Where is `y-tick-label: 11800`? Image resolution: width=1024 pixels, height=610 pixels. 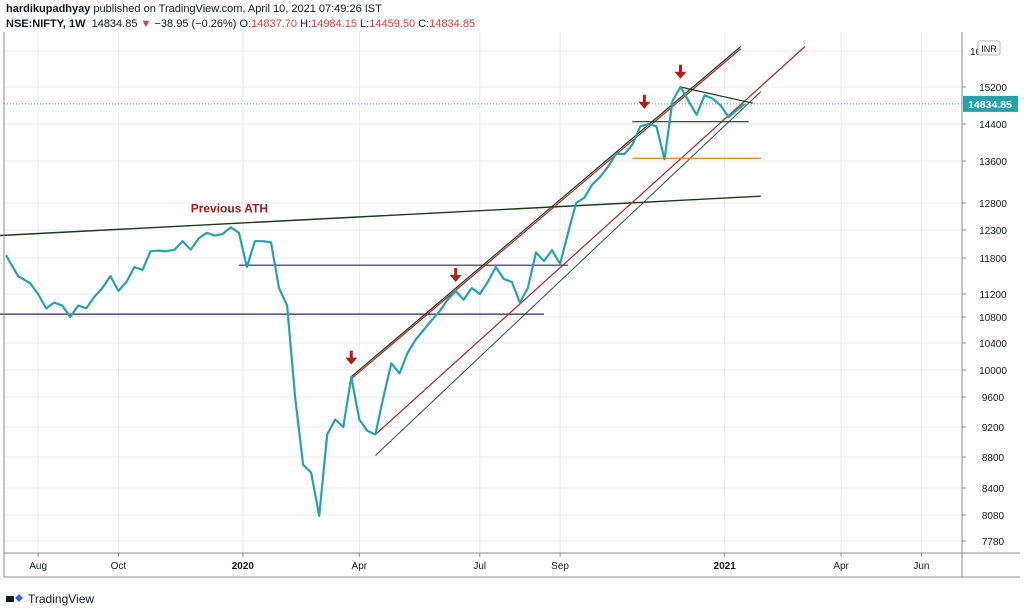
y-tick-label: 11800 is located at coordinates (993, 259).